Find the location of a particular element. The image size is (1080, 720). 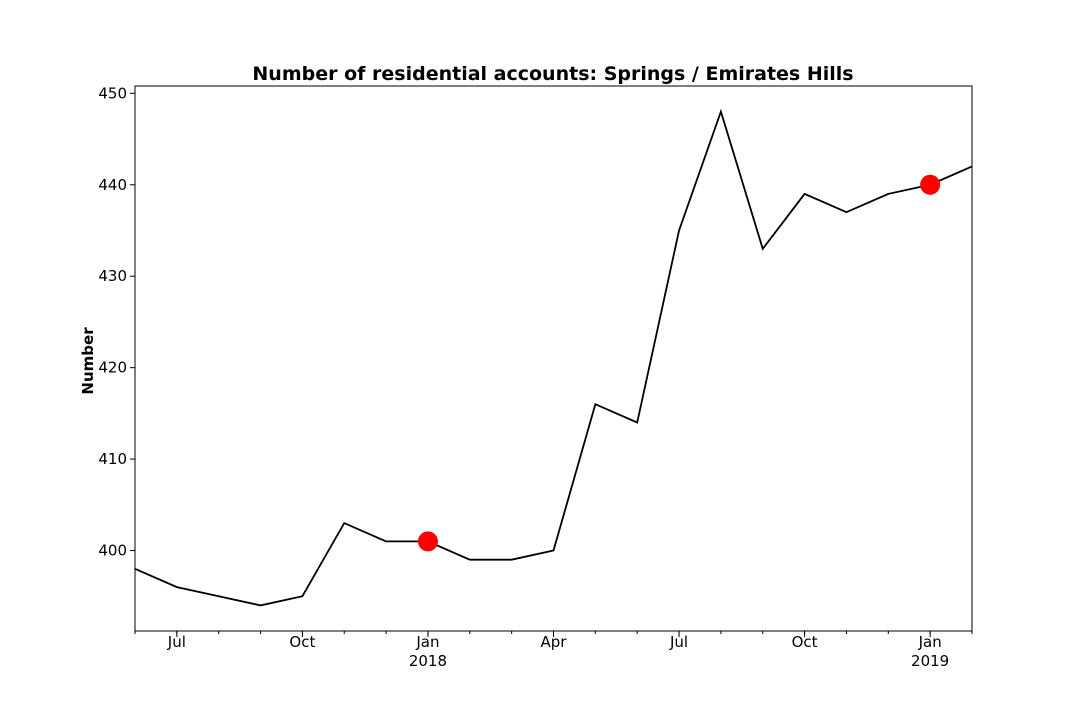

y-tick-label: 450 is located at coordinates (112, 93).